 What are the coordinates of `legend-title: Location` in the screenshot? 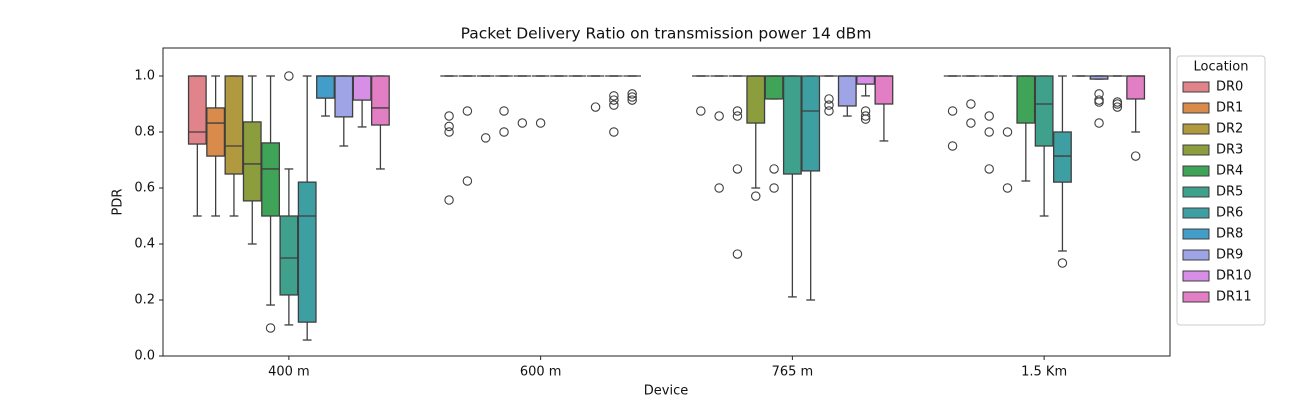 It's located at (1221, 67).